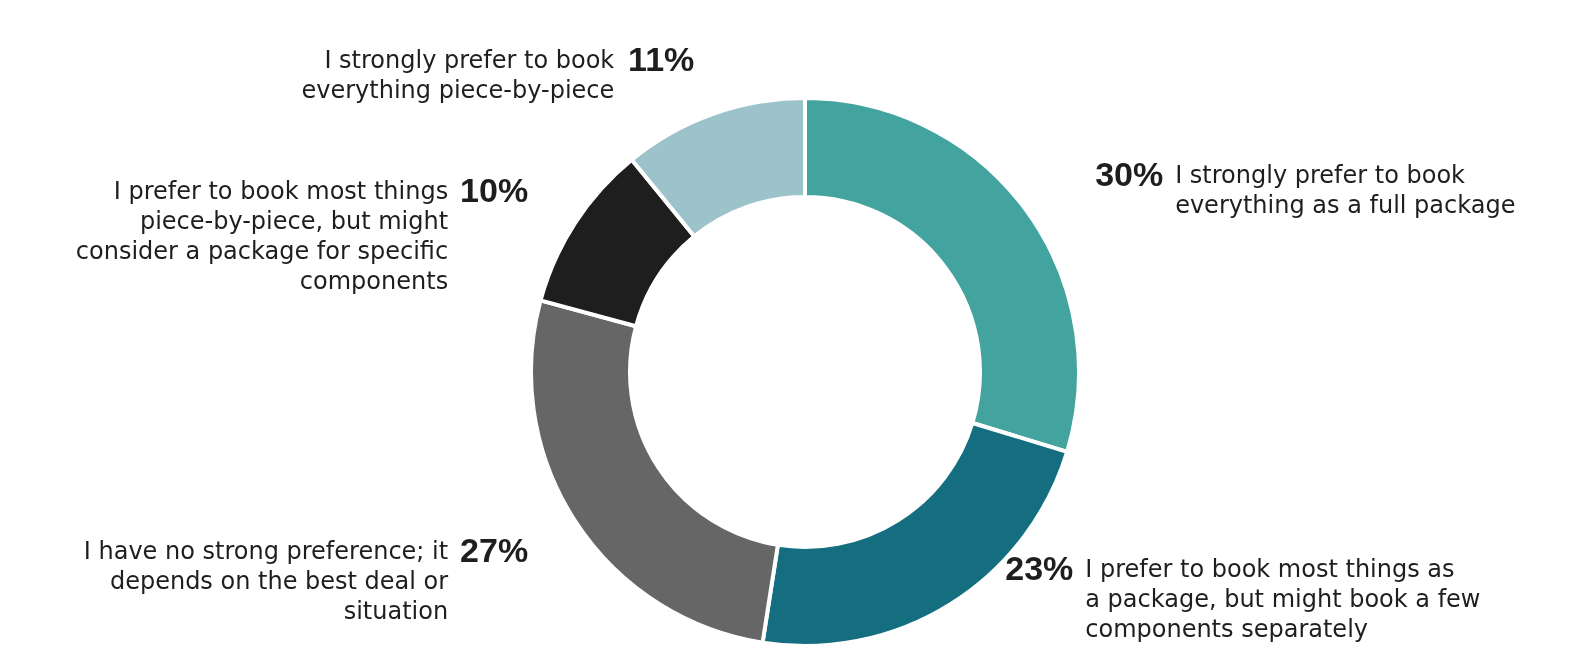  What do you see at coordinates (1129, 173) in the screenshot?
I see `data-label: 30%` at bounding box center [1129, 173].